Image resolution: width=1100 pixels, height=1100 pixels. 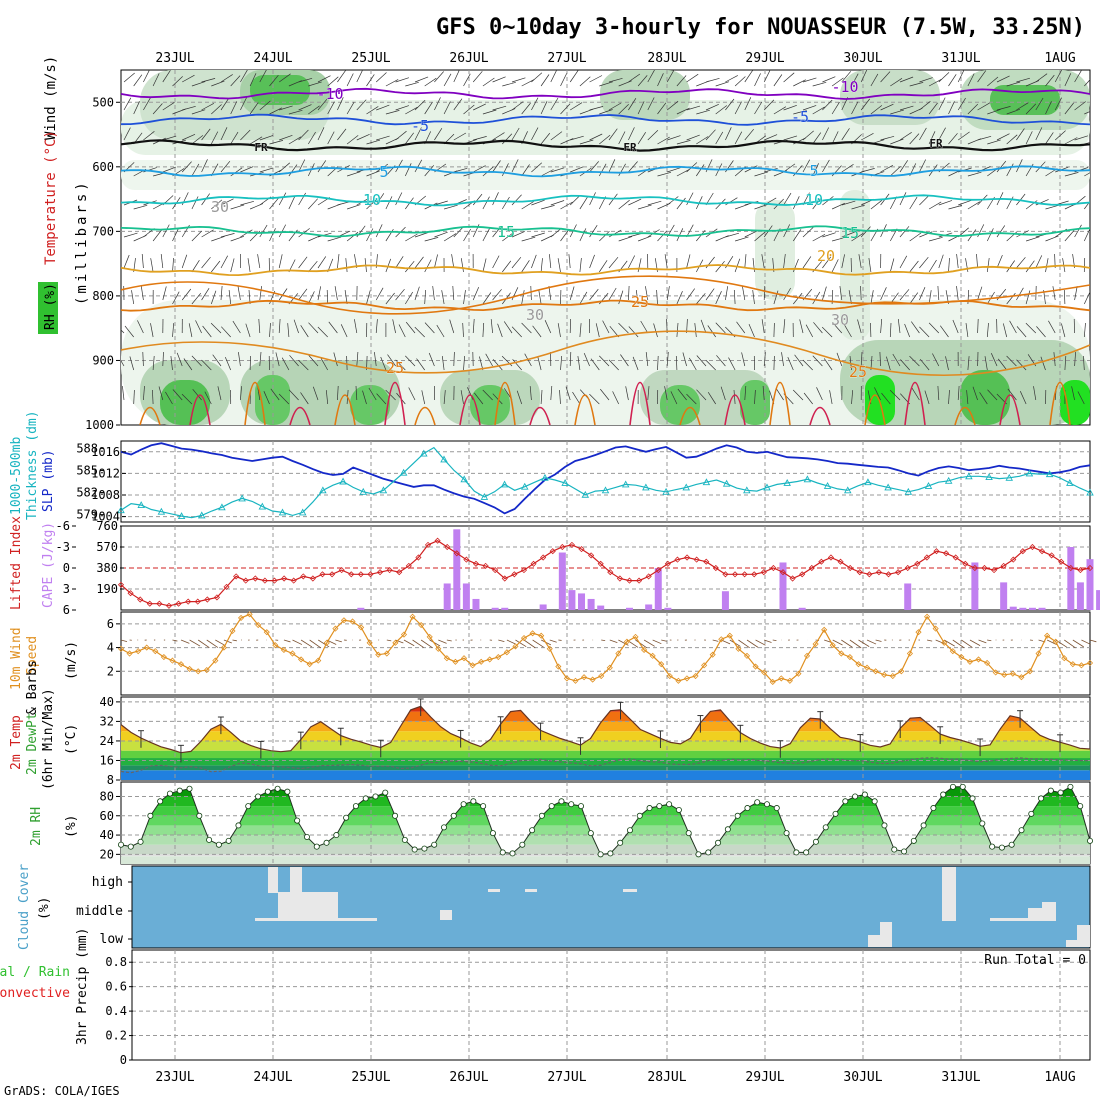 I want to click on tick-label: 40, so click(x=107, y=835).